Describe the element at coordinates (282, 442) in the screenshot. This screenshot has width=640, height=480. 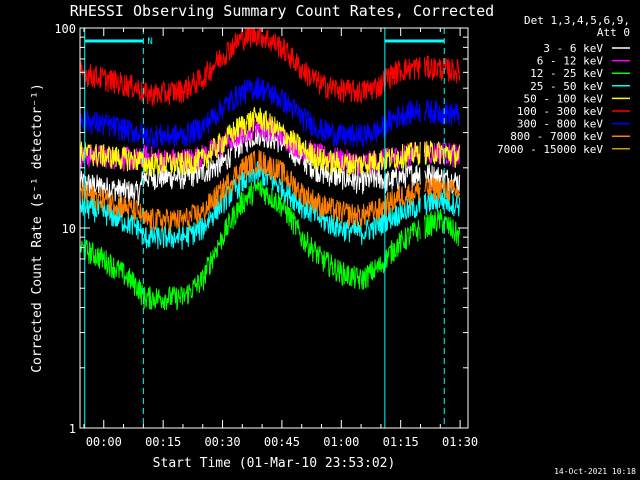
I see `x-tick-label-3: 00:45` at that location.